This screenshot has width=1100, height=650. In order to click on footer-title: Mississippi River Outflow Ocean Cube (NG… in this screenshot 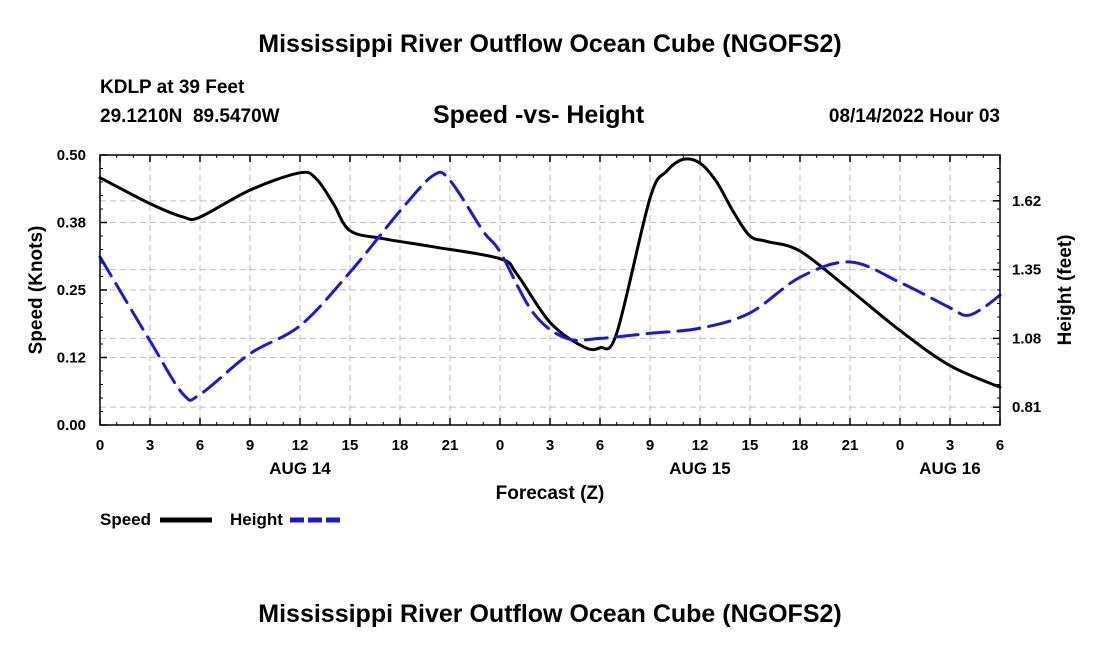, I will do `click(550, 614)`.